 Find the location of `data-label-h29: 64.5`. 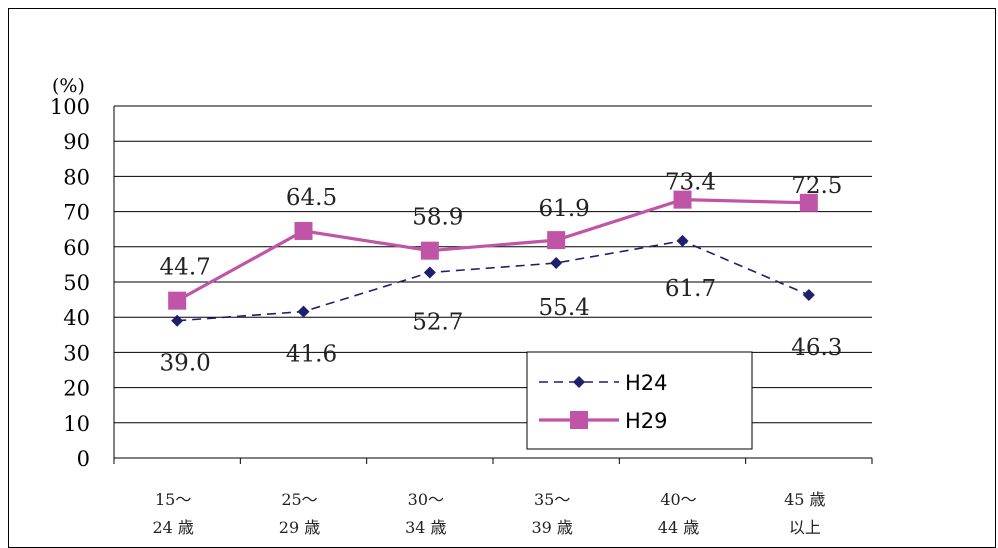

data-label-h29: 64.5 is located at coordinates (311, 198).